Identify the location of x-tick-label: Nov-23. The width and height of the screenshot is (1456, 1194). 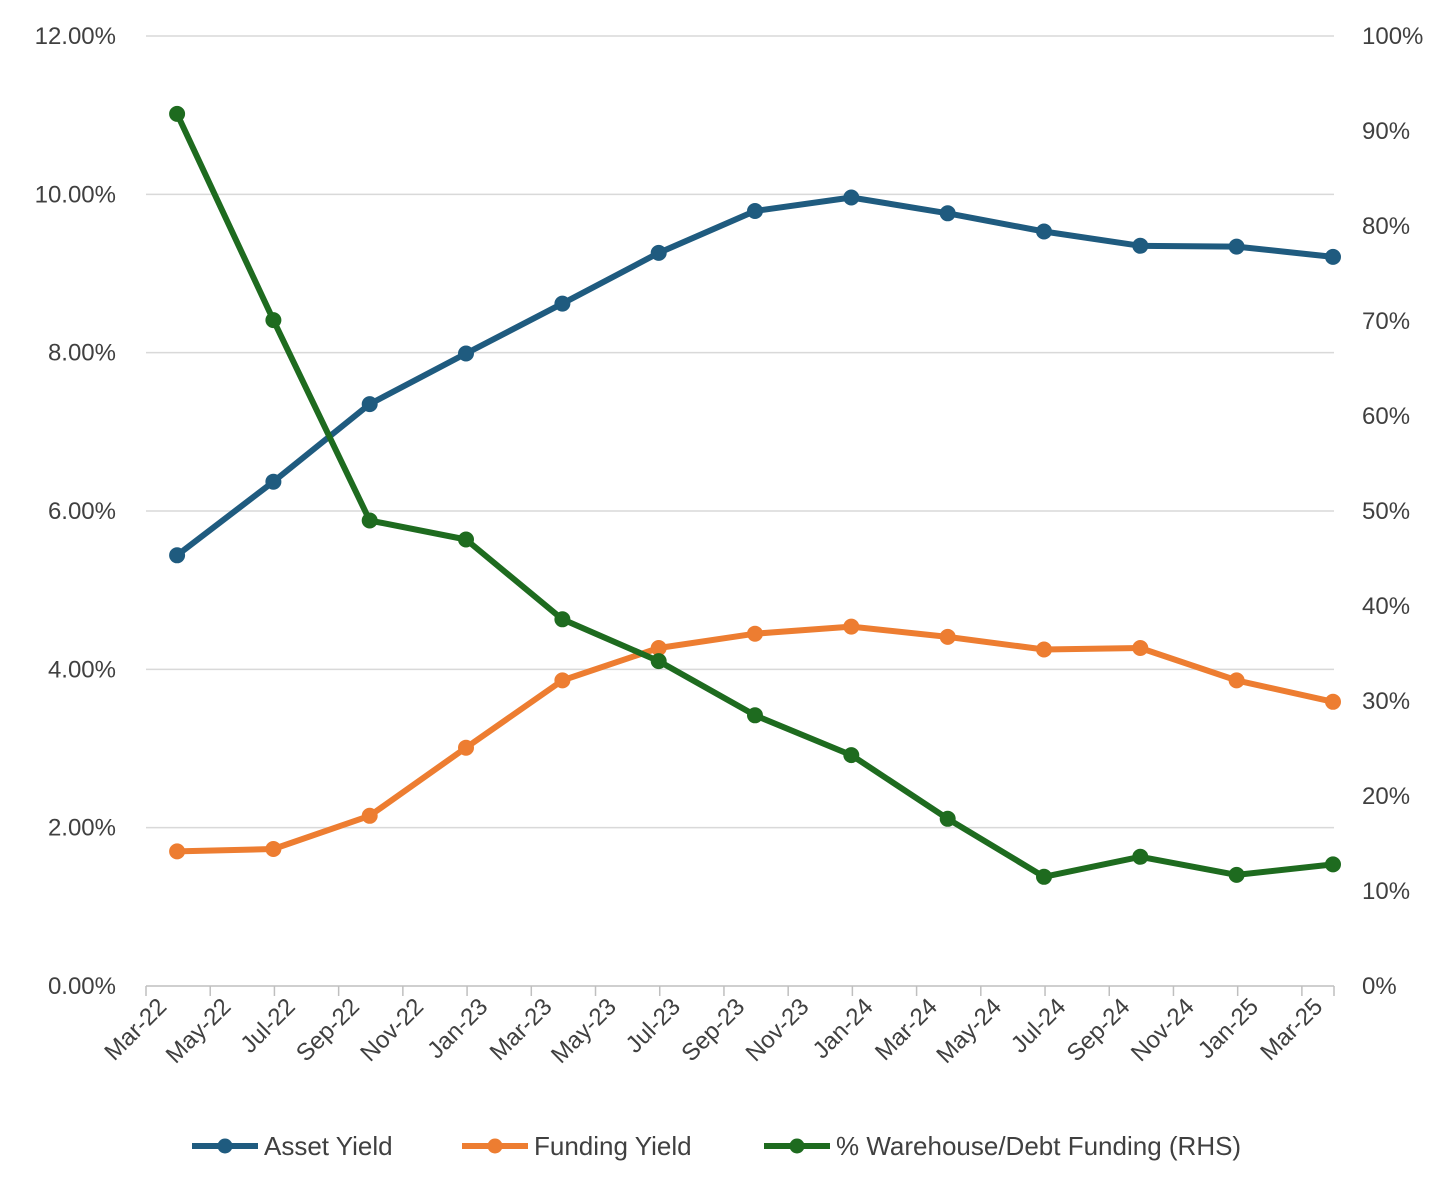
(778, 1030).